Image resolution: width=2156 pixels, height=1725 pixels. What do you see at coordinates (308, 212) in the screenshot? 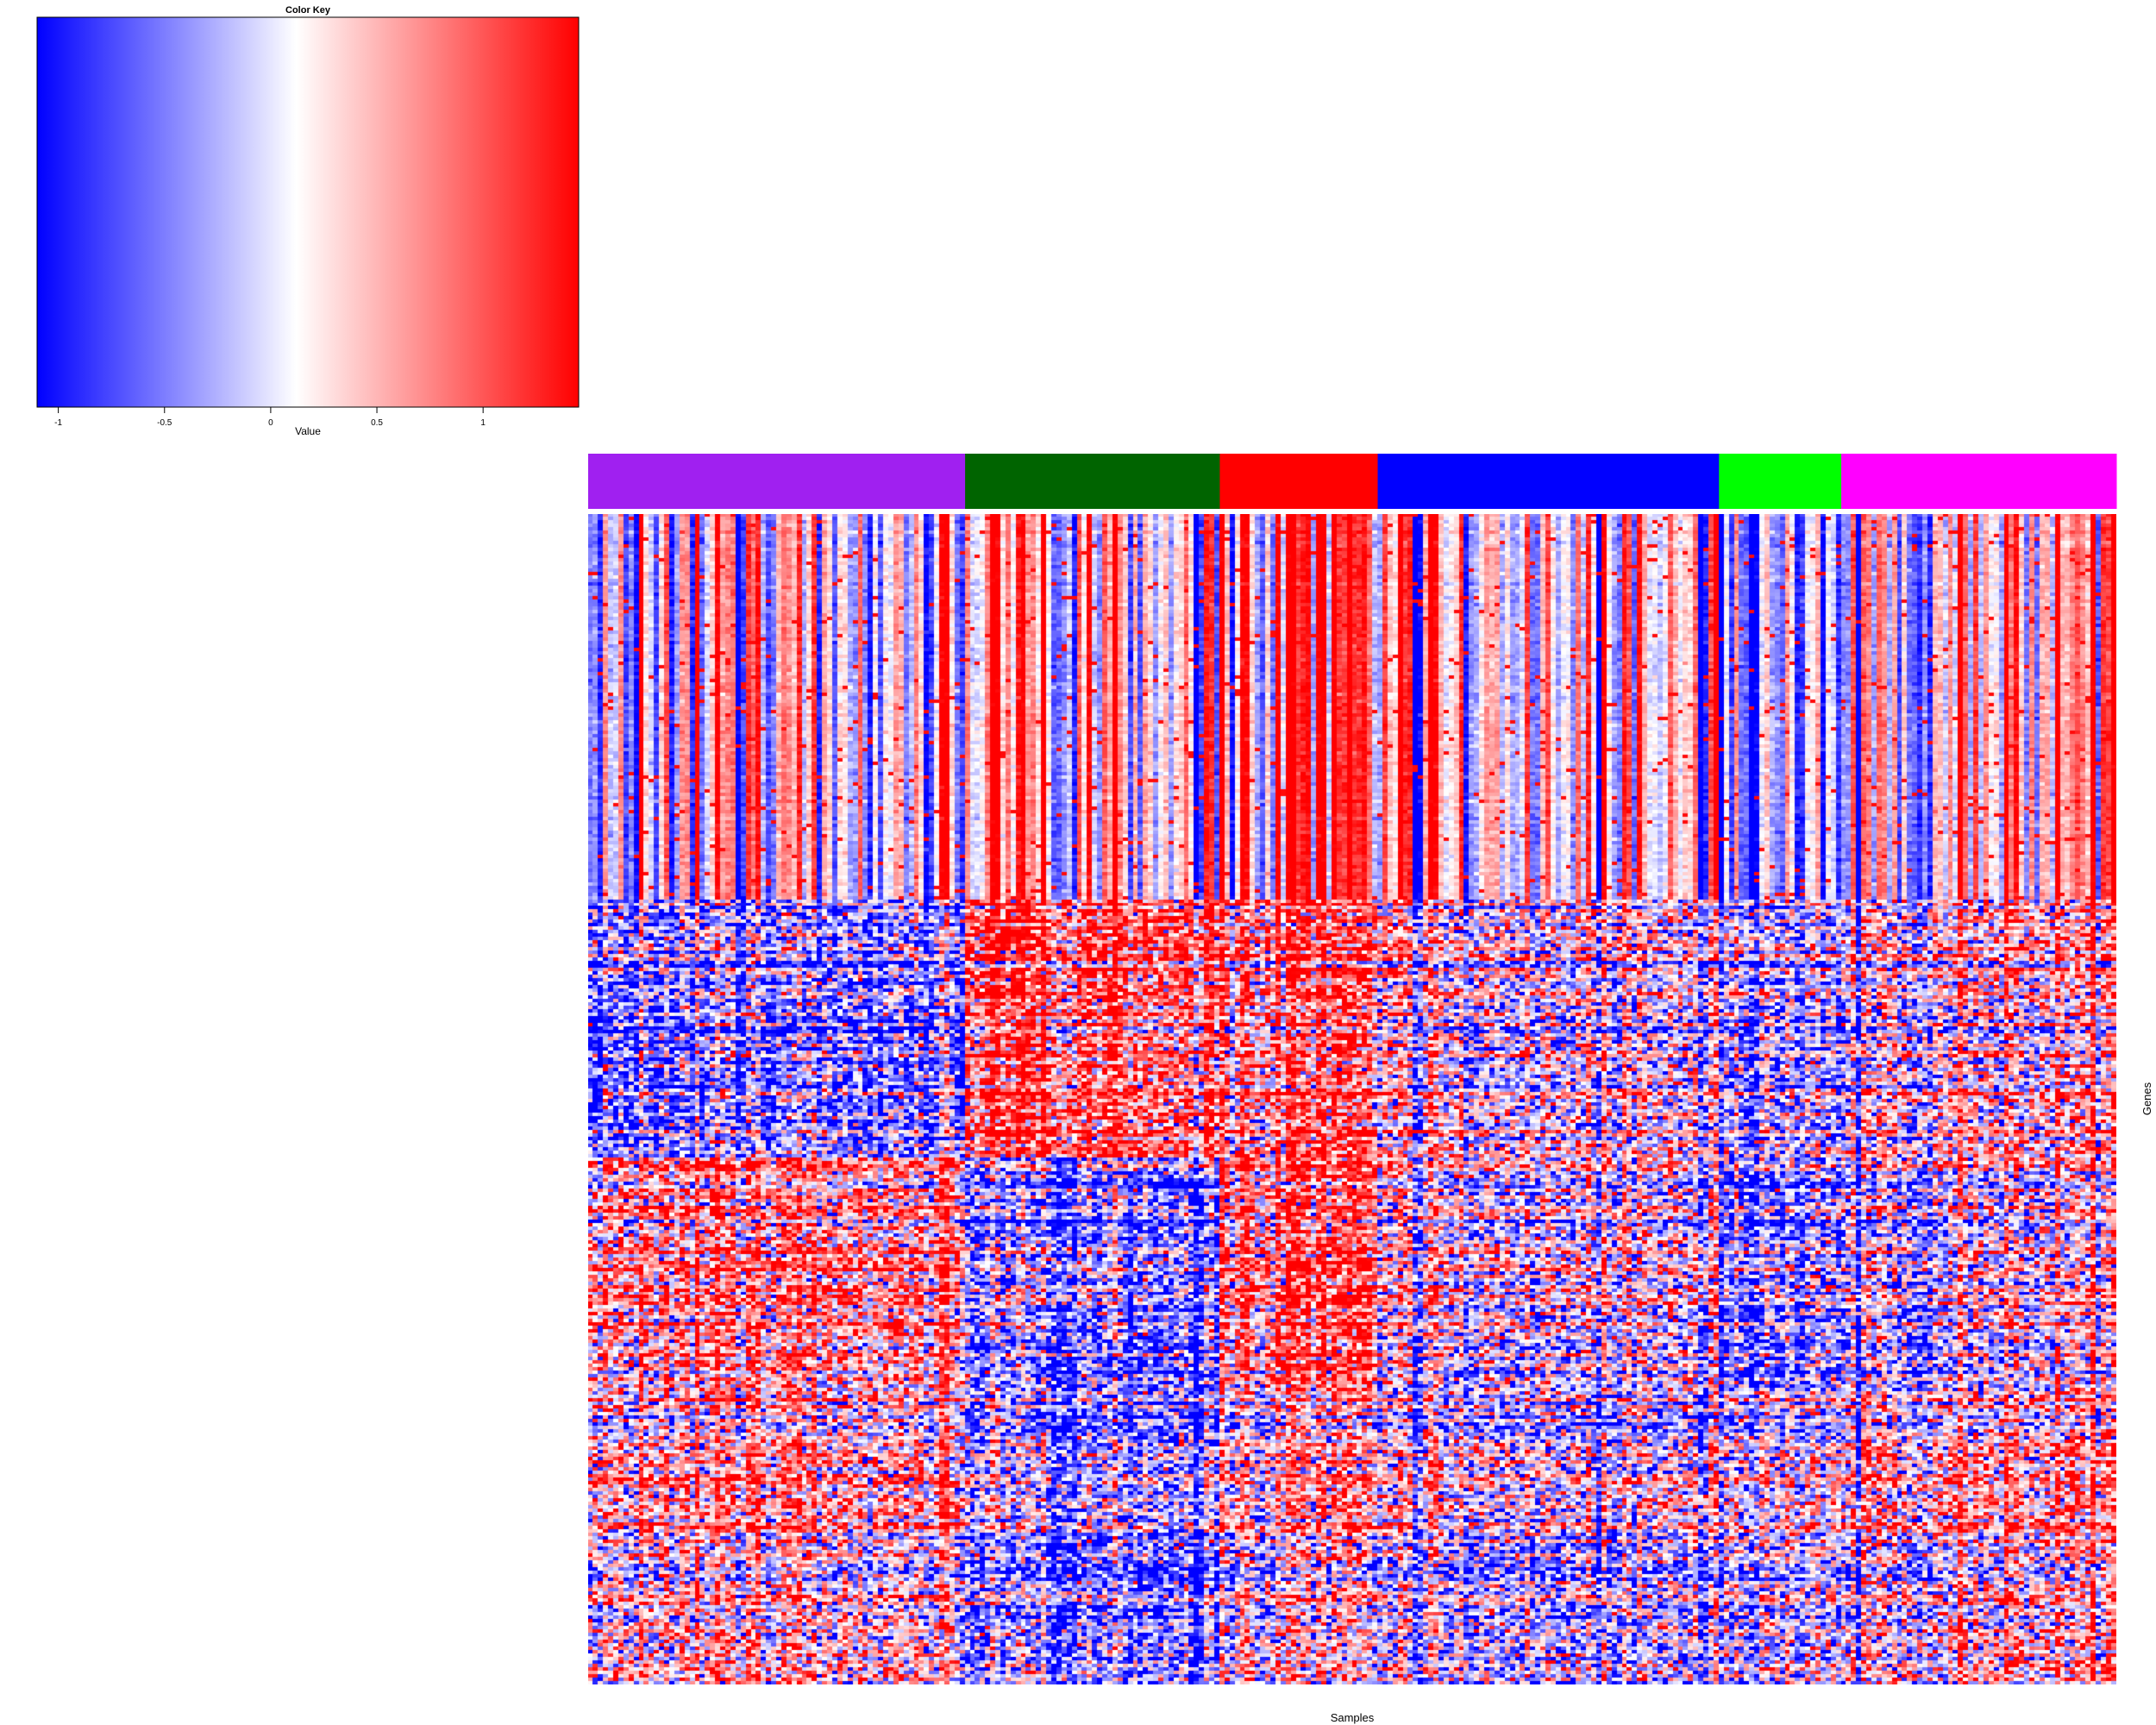
I see `color-key-gradient-bar` at bounding box center [308, 212].